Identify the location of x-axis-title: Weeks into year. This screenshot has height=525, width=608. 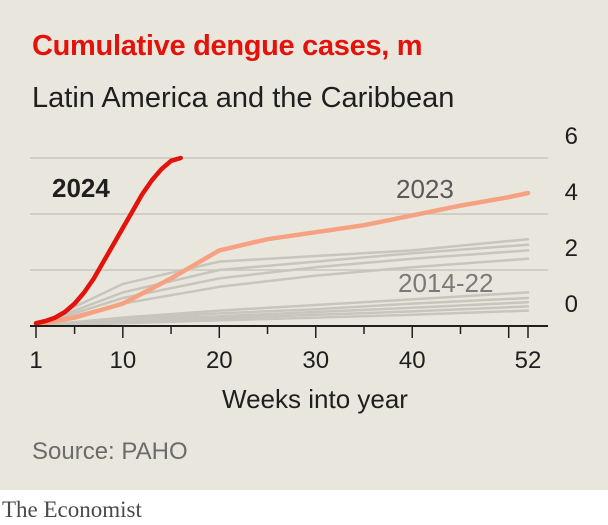
(315, 399).